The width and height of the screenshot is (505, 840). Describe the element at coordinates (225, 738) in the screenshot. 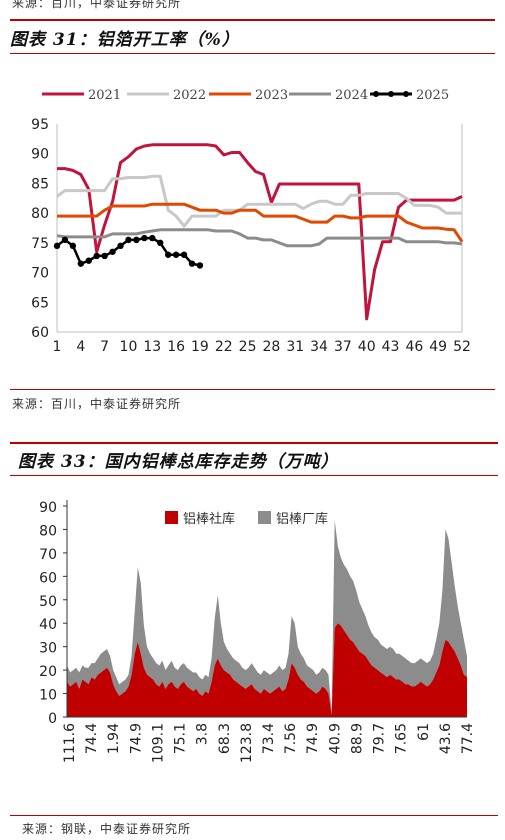

I see `chart2-x-tick-label: 68.3` at that location.